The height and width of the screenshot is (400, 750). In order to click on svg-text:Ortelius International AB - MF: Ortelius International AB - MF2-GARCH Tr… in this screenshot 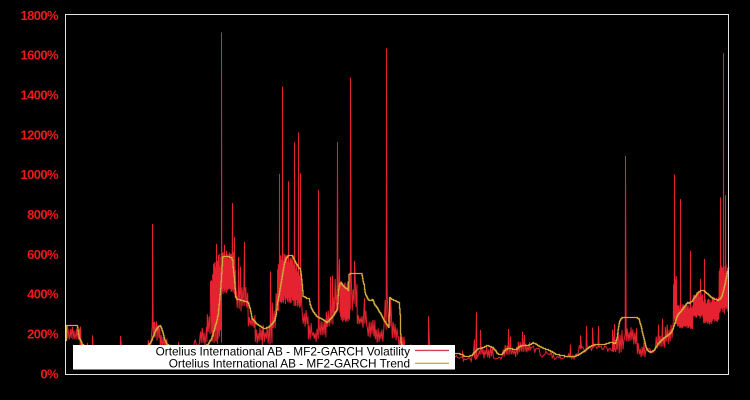, I will do `click(289, 364)`.